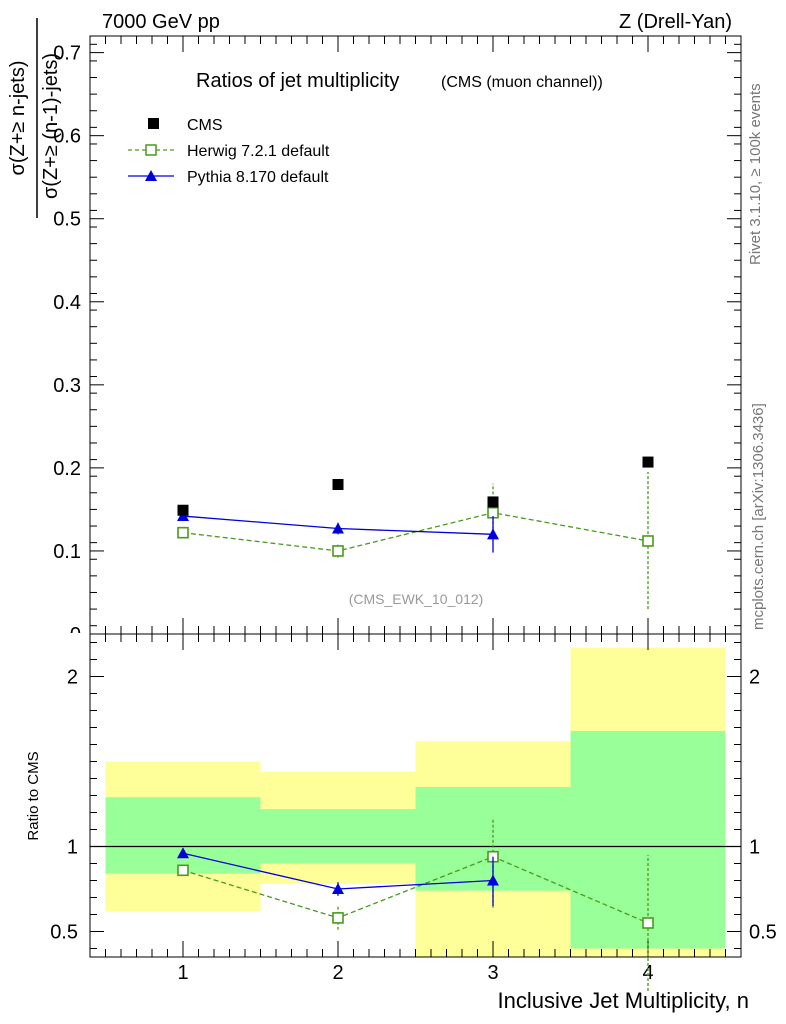 Image resolution: width=786 pixels, height=1024 pixels. What do you see at coordinates (67, 469) in the screenshot?
I see `main-ytick-label: 0.2` at bounding box center [67, 469].